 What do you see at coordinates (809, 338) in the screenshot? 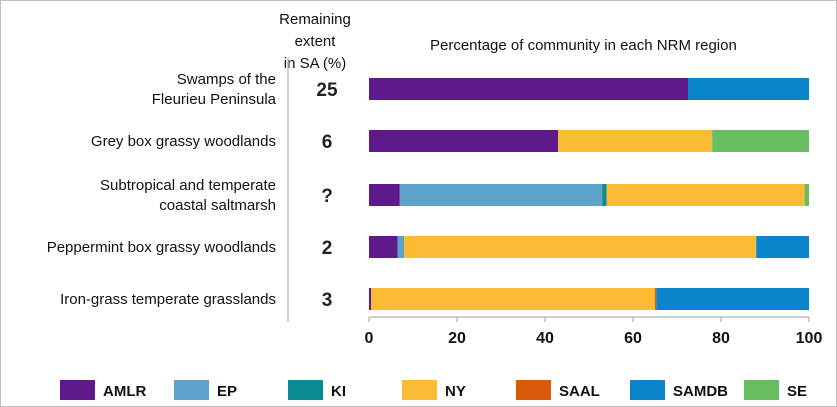
I see `x-tick-label: 100` at bounding box center [809, 338].